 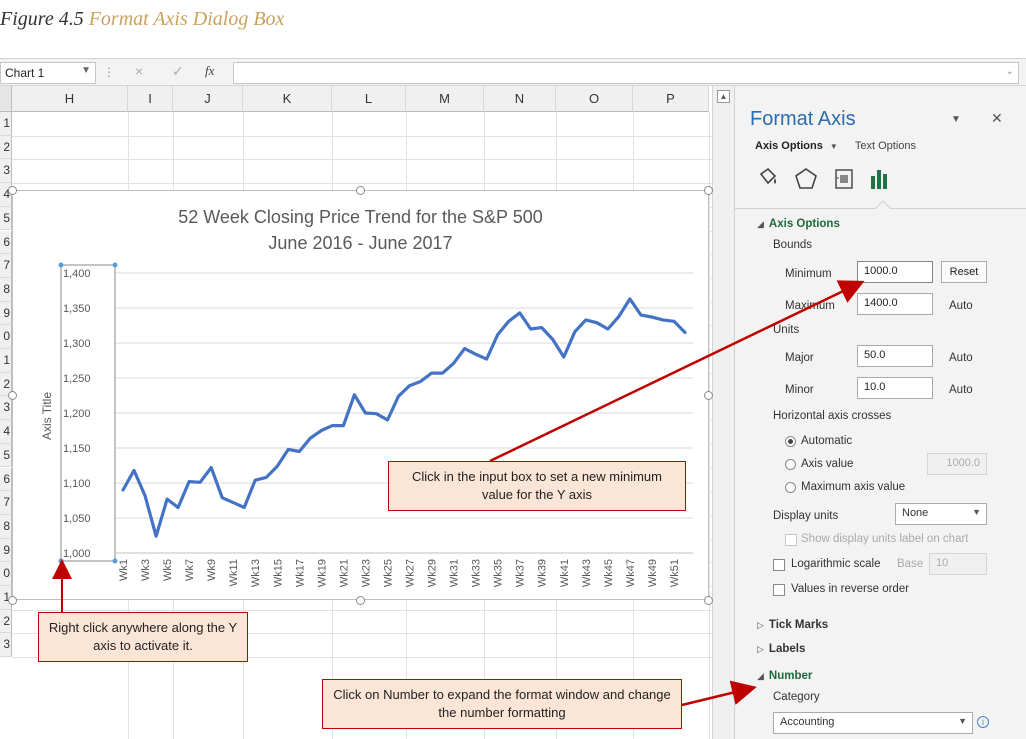 What do you see at coordinates (779, 565) in the screenshot?
I see `log-scale-checkbox` at bounding box center [779, 565].